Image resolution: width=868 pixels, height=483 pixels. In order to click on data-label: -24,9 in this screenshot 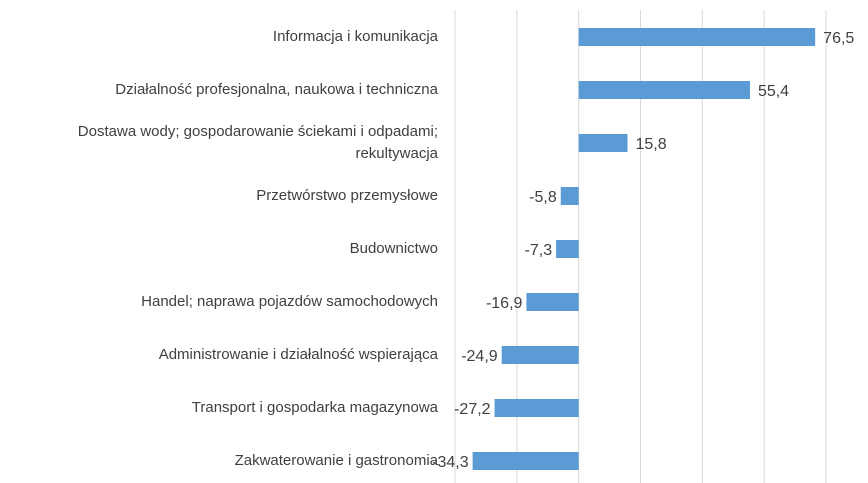, I will do `click(479, 356)`.